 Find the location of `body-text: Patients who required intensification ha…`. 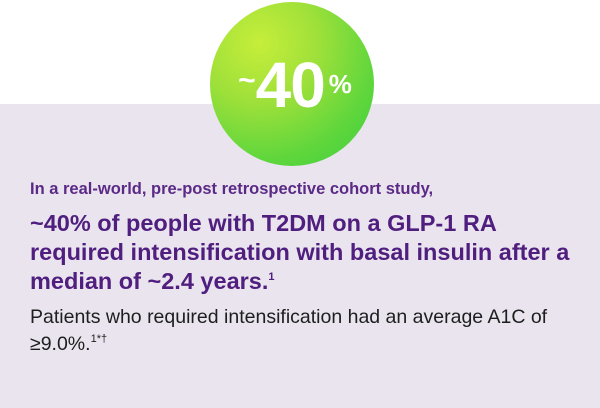

body-text: Patients who required intensification ha… is located at coordinates (310, 331).